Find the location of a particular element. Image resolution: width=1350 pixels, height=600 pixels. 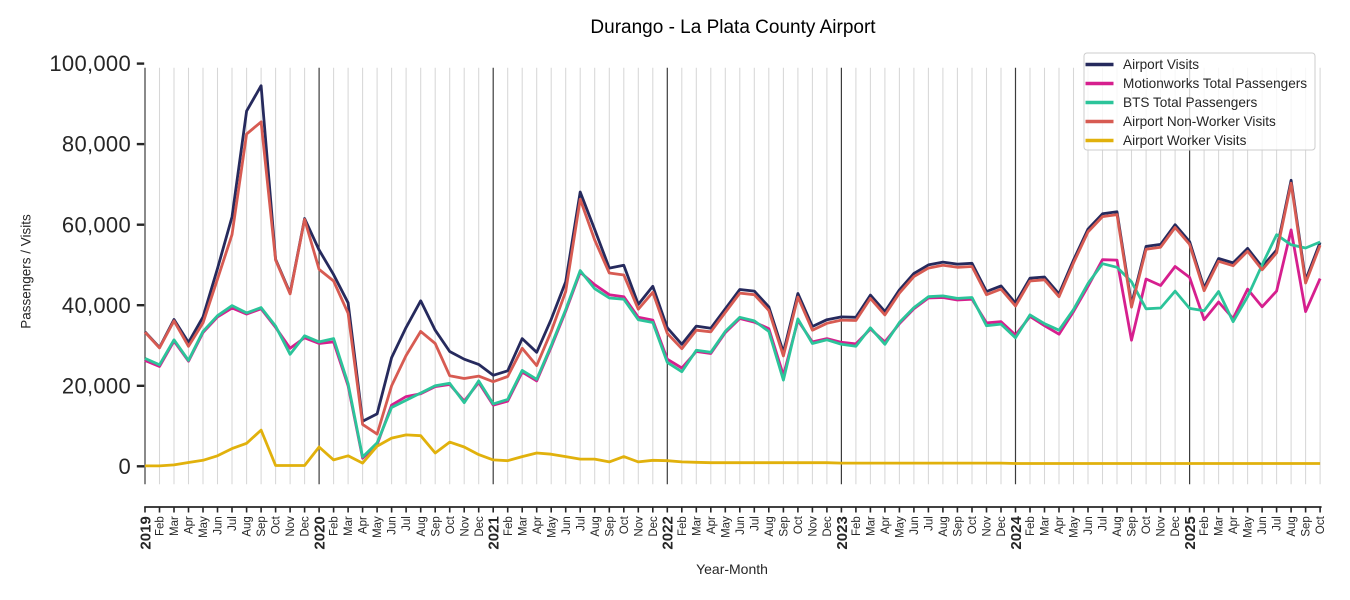

svg-text: Airport Non-Worker Visits is located at coordinates (1199, 121).